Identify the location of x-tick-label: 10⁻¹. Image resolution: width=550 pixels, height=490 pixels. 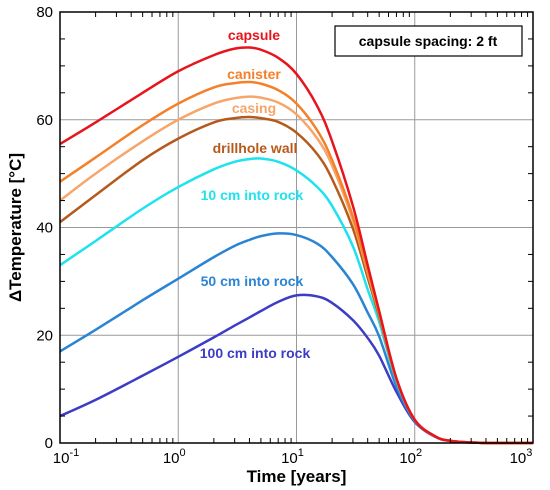
(66, 457).